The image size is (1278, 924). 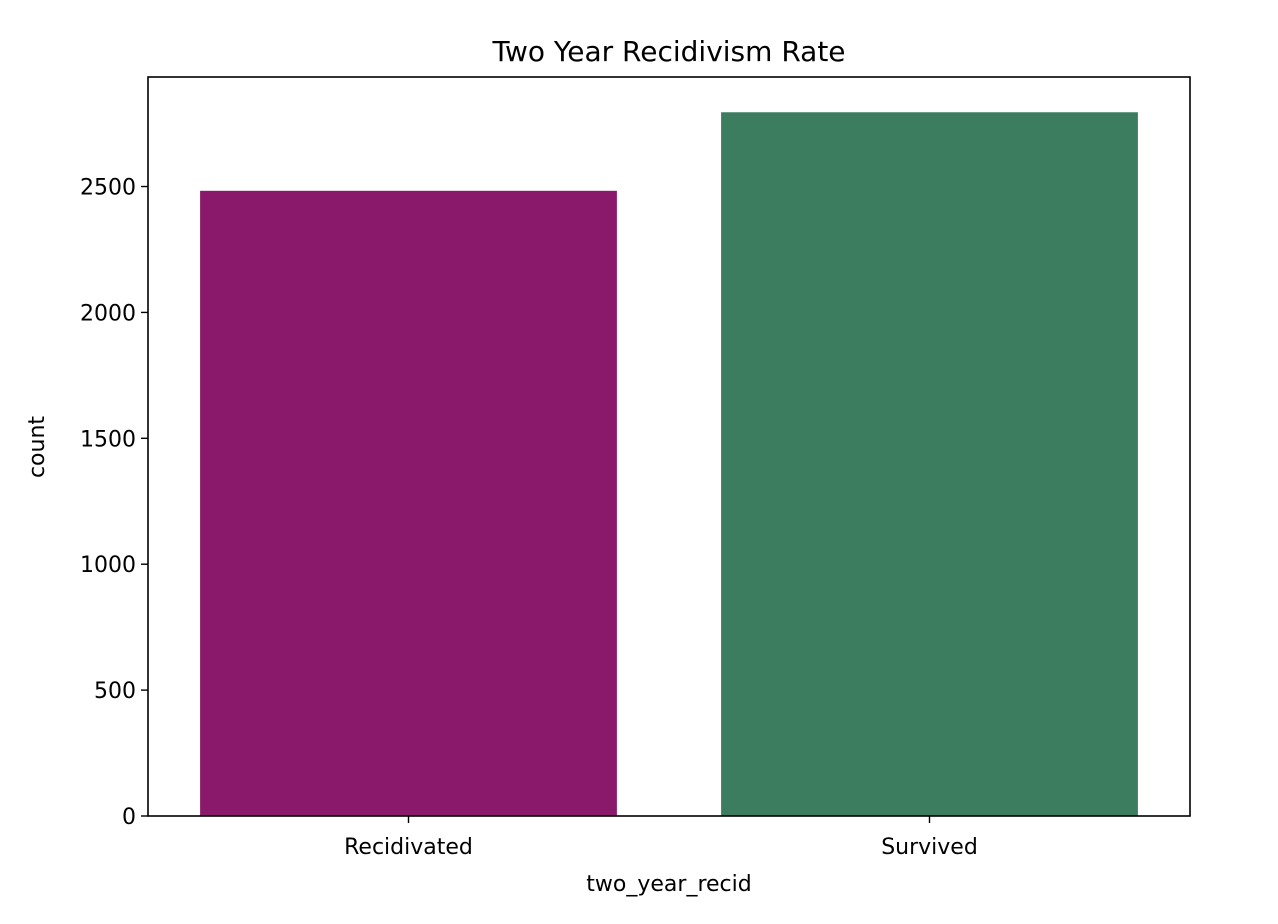 What do you see at coordinates (408, 847) in the screenshot?
I see `x-tick-label: Recidivated` at bounding box center [408, 847].